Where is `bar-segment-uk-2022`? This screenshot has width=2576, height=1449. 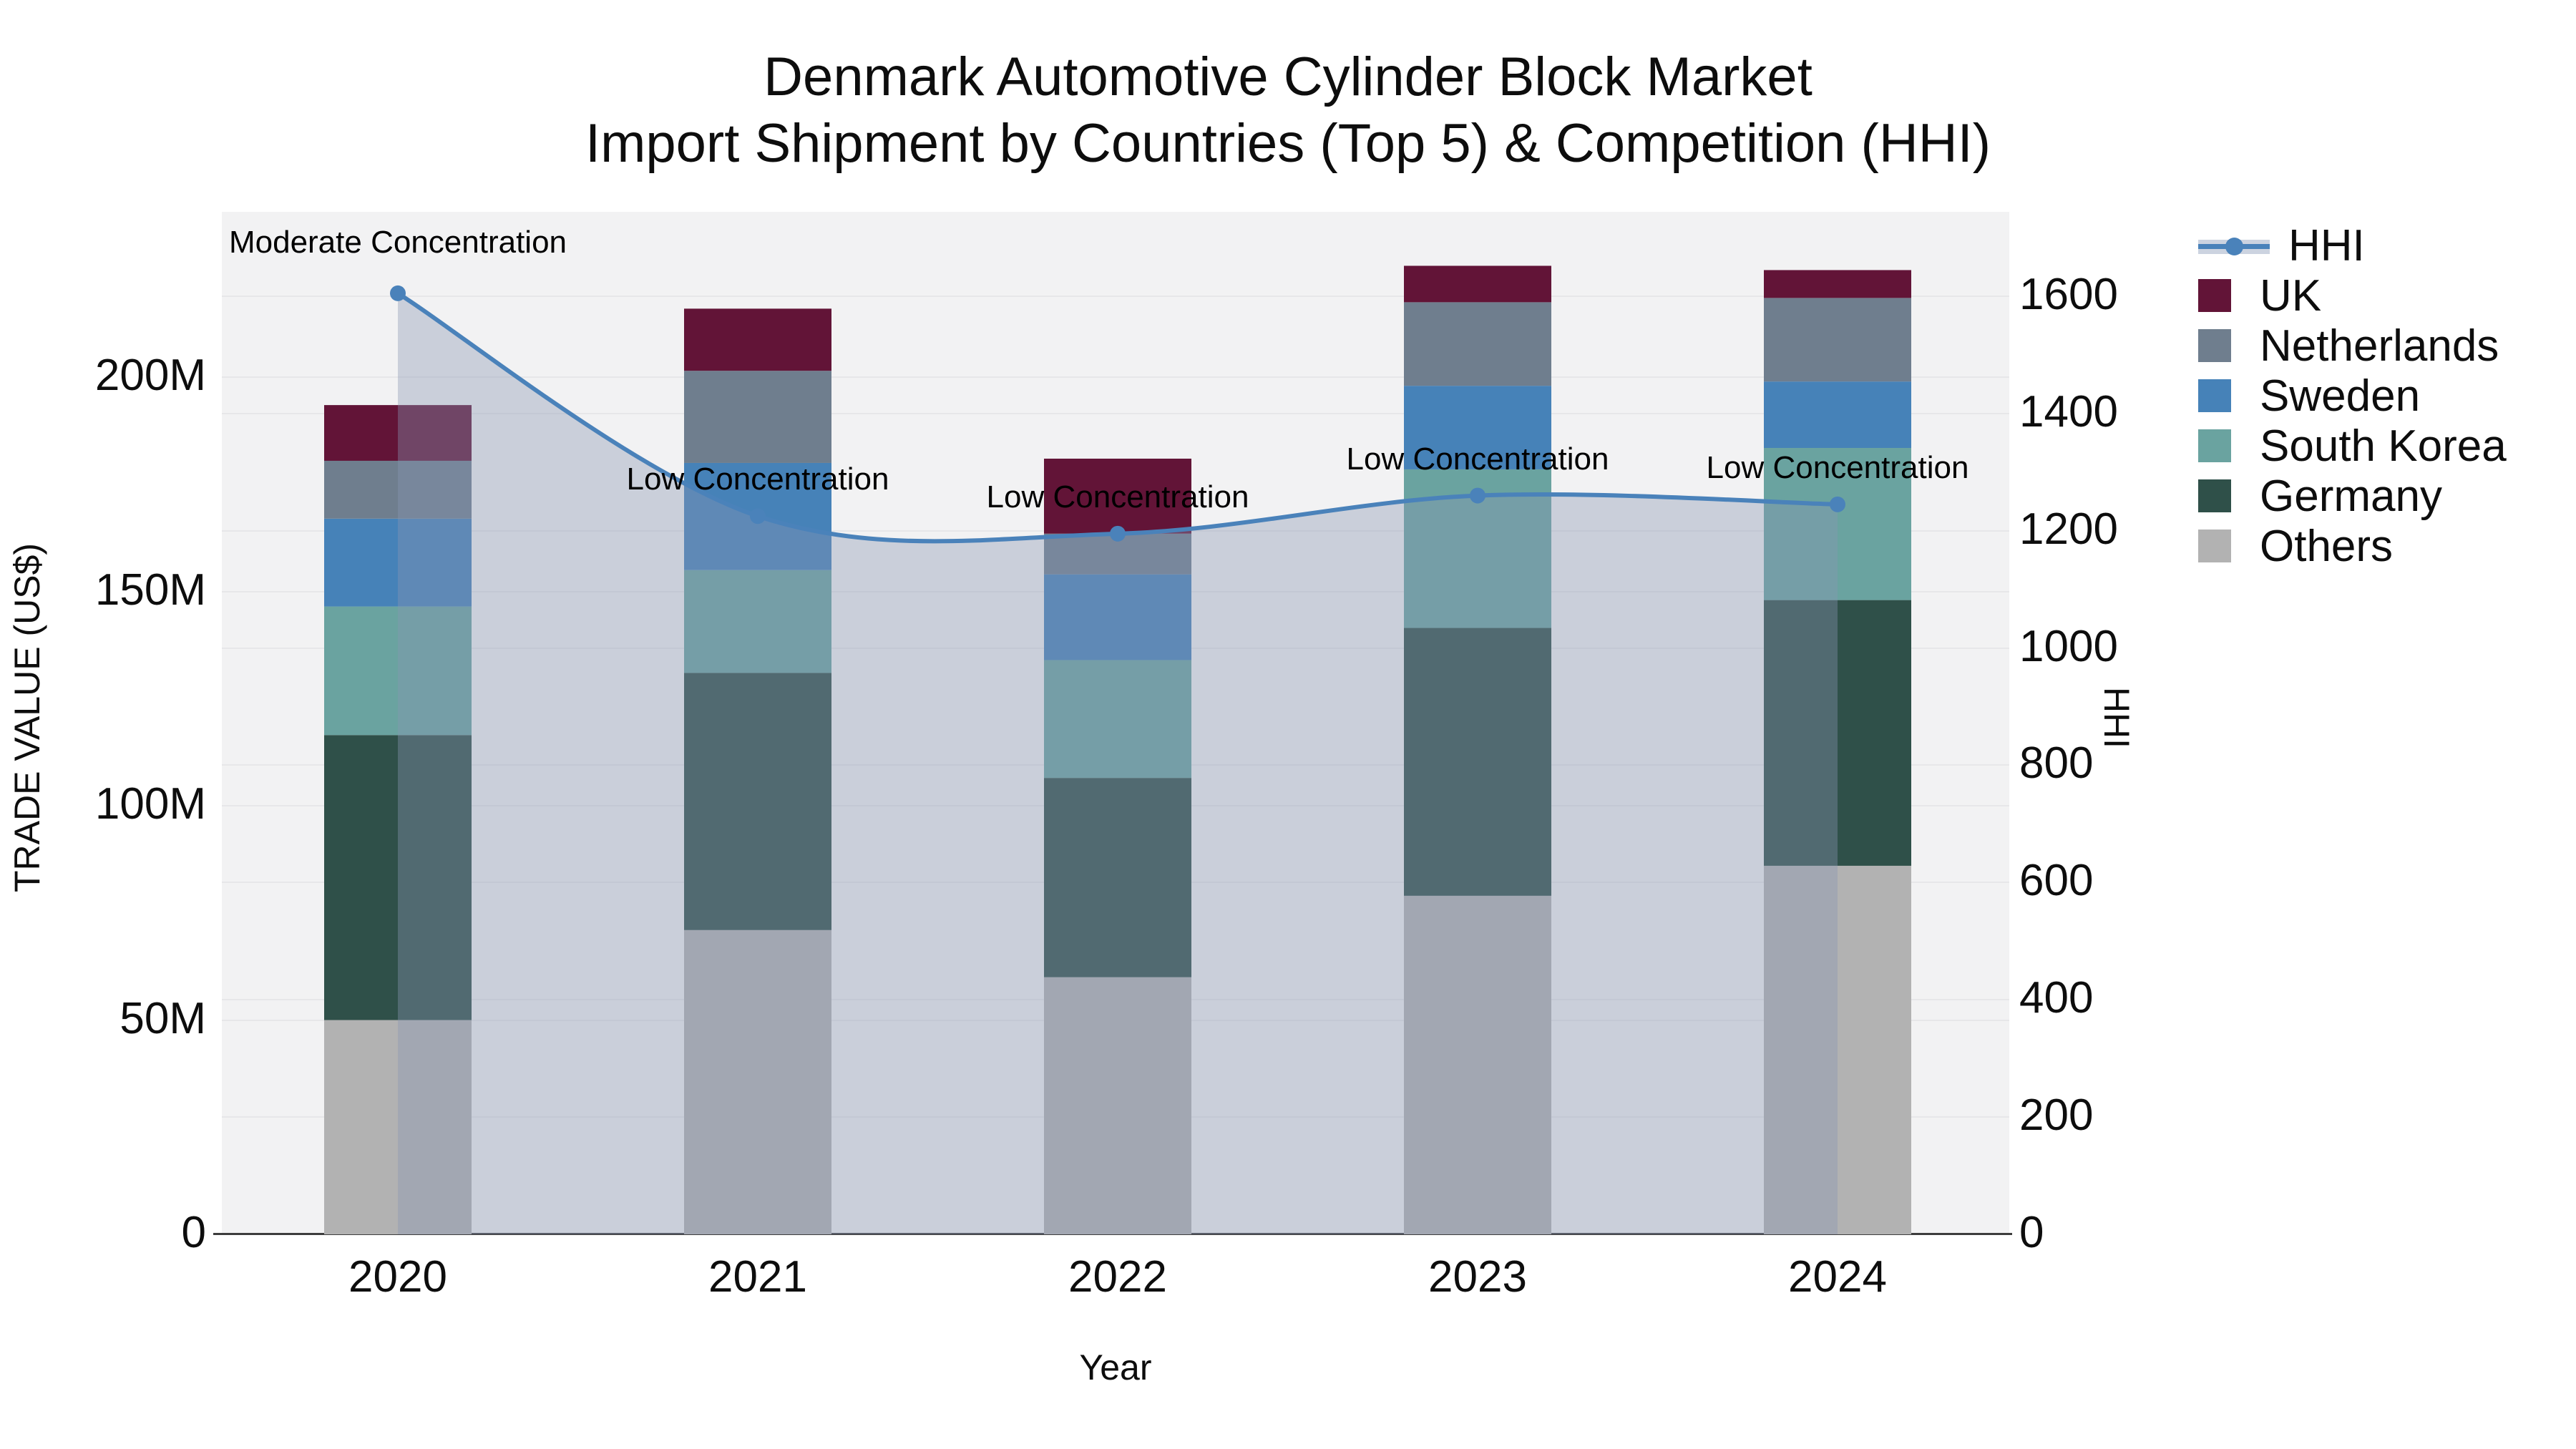 bar-segment-uk-2022 is located at coordinates (1117, 496).